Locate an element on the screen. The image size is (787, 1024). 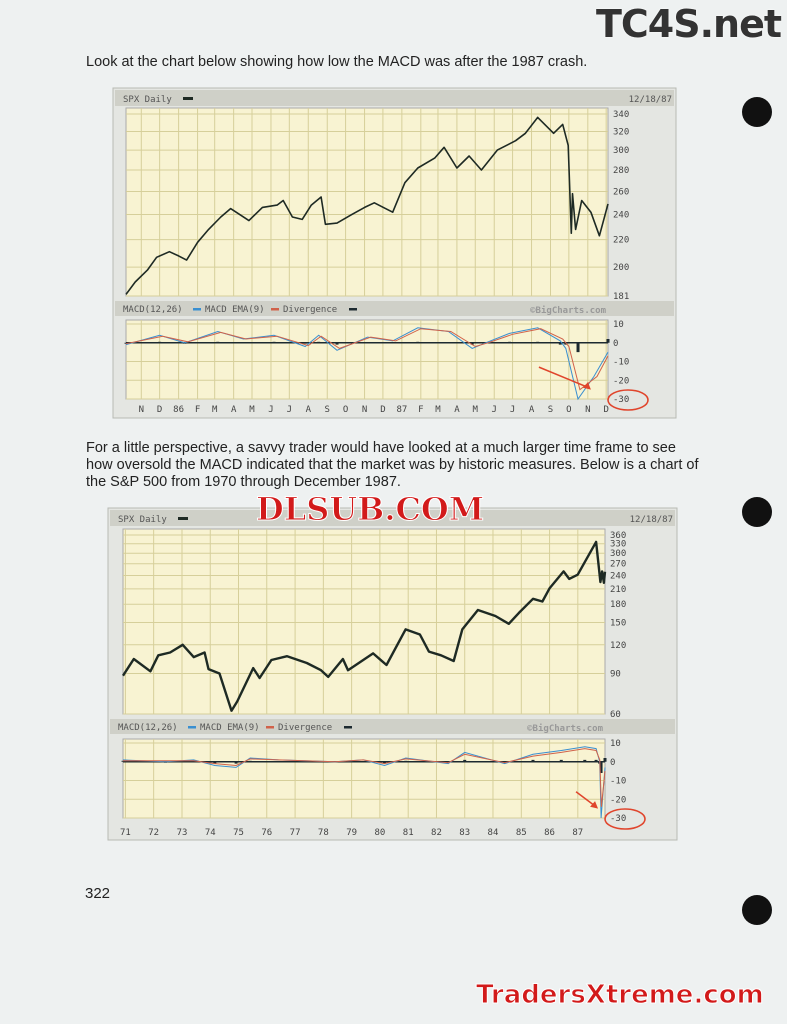
price-tick-label: 330 is located at coordinates (618, 545).